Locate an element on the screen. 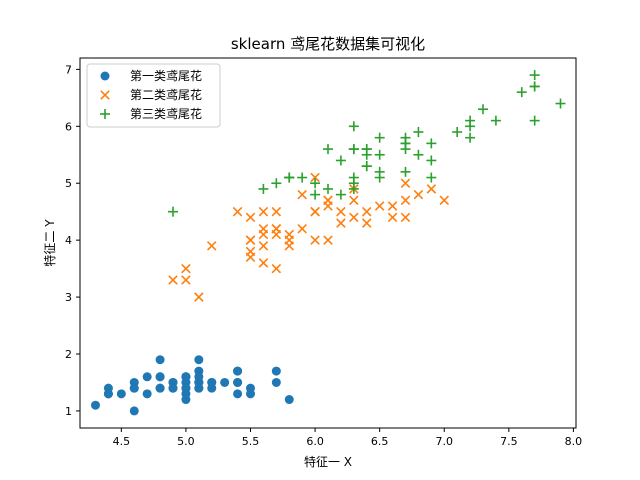 The width and height of the screenshot is (640, 480). y-tick-label: 4 is located at coordinates (68, 240).